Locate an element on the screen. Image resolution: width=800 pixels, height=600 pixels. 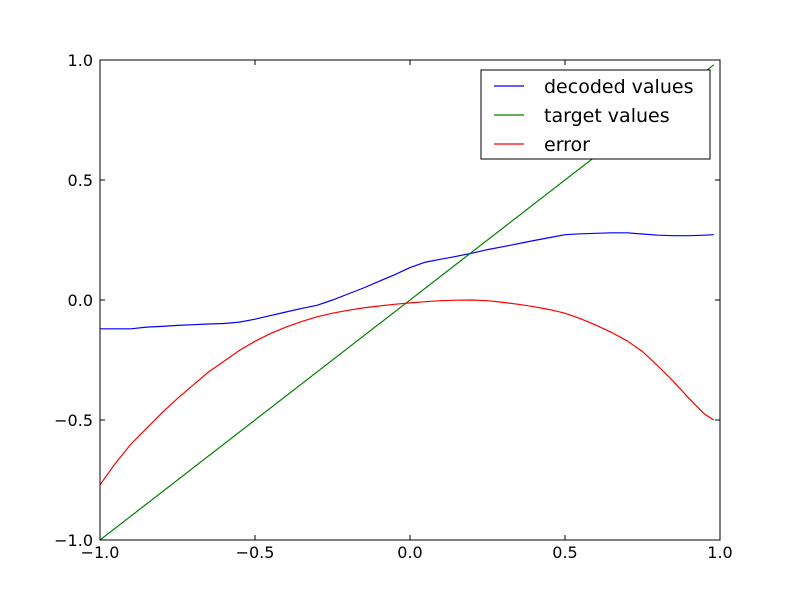
x-tick-label: −0.5 is located at coordinates (255, 552).